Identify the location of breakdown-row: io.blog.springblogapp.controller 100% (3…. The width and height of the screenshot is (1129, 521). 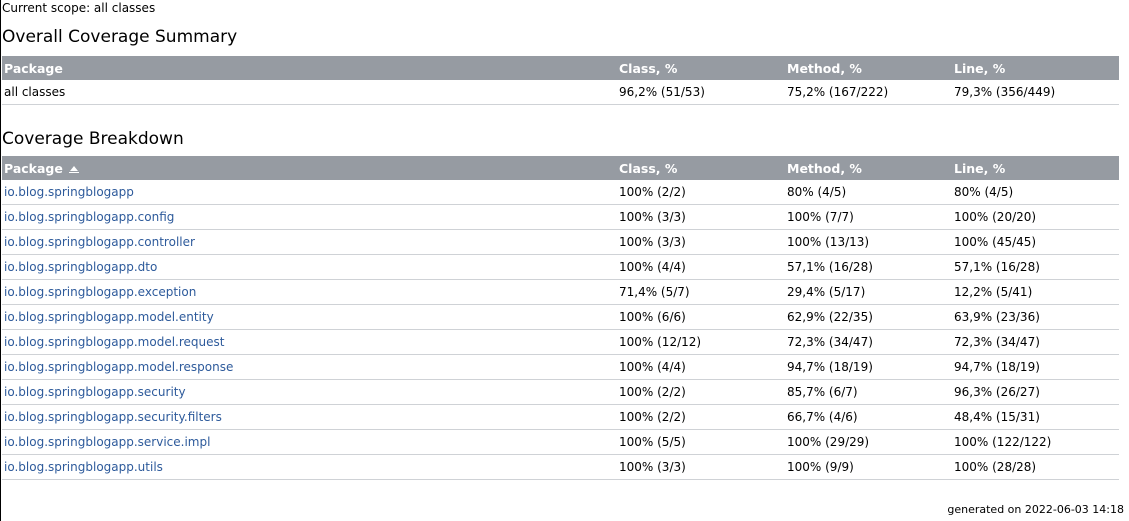
(560, 242).